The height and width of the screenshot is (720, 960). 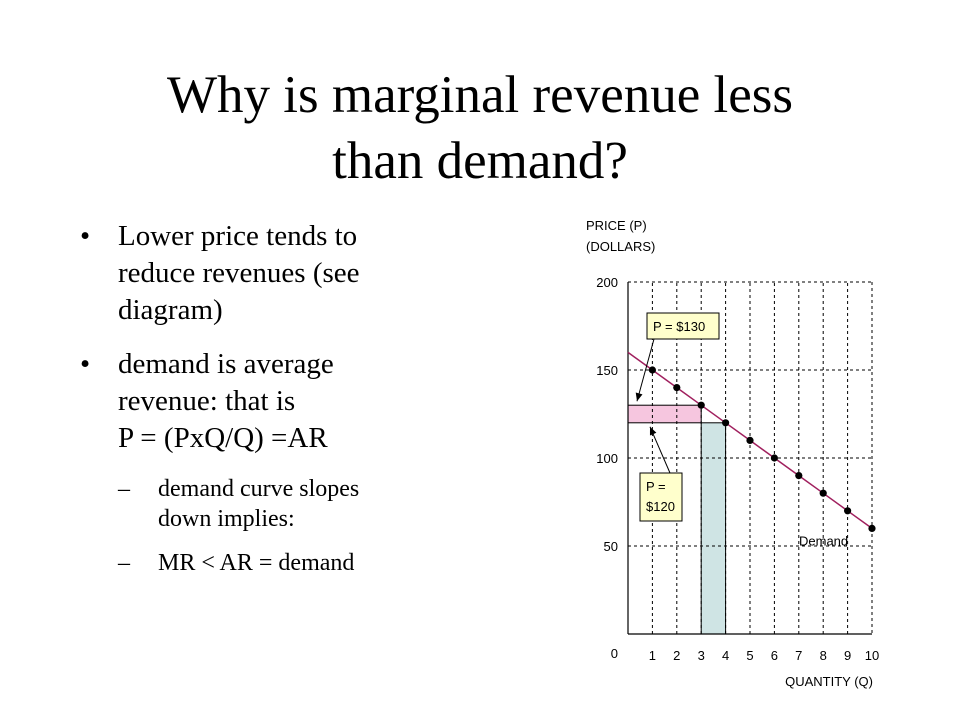 I want to click on x-tick-label: 7, so click(x=798, y=655).